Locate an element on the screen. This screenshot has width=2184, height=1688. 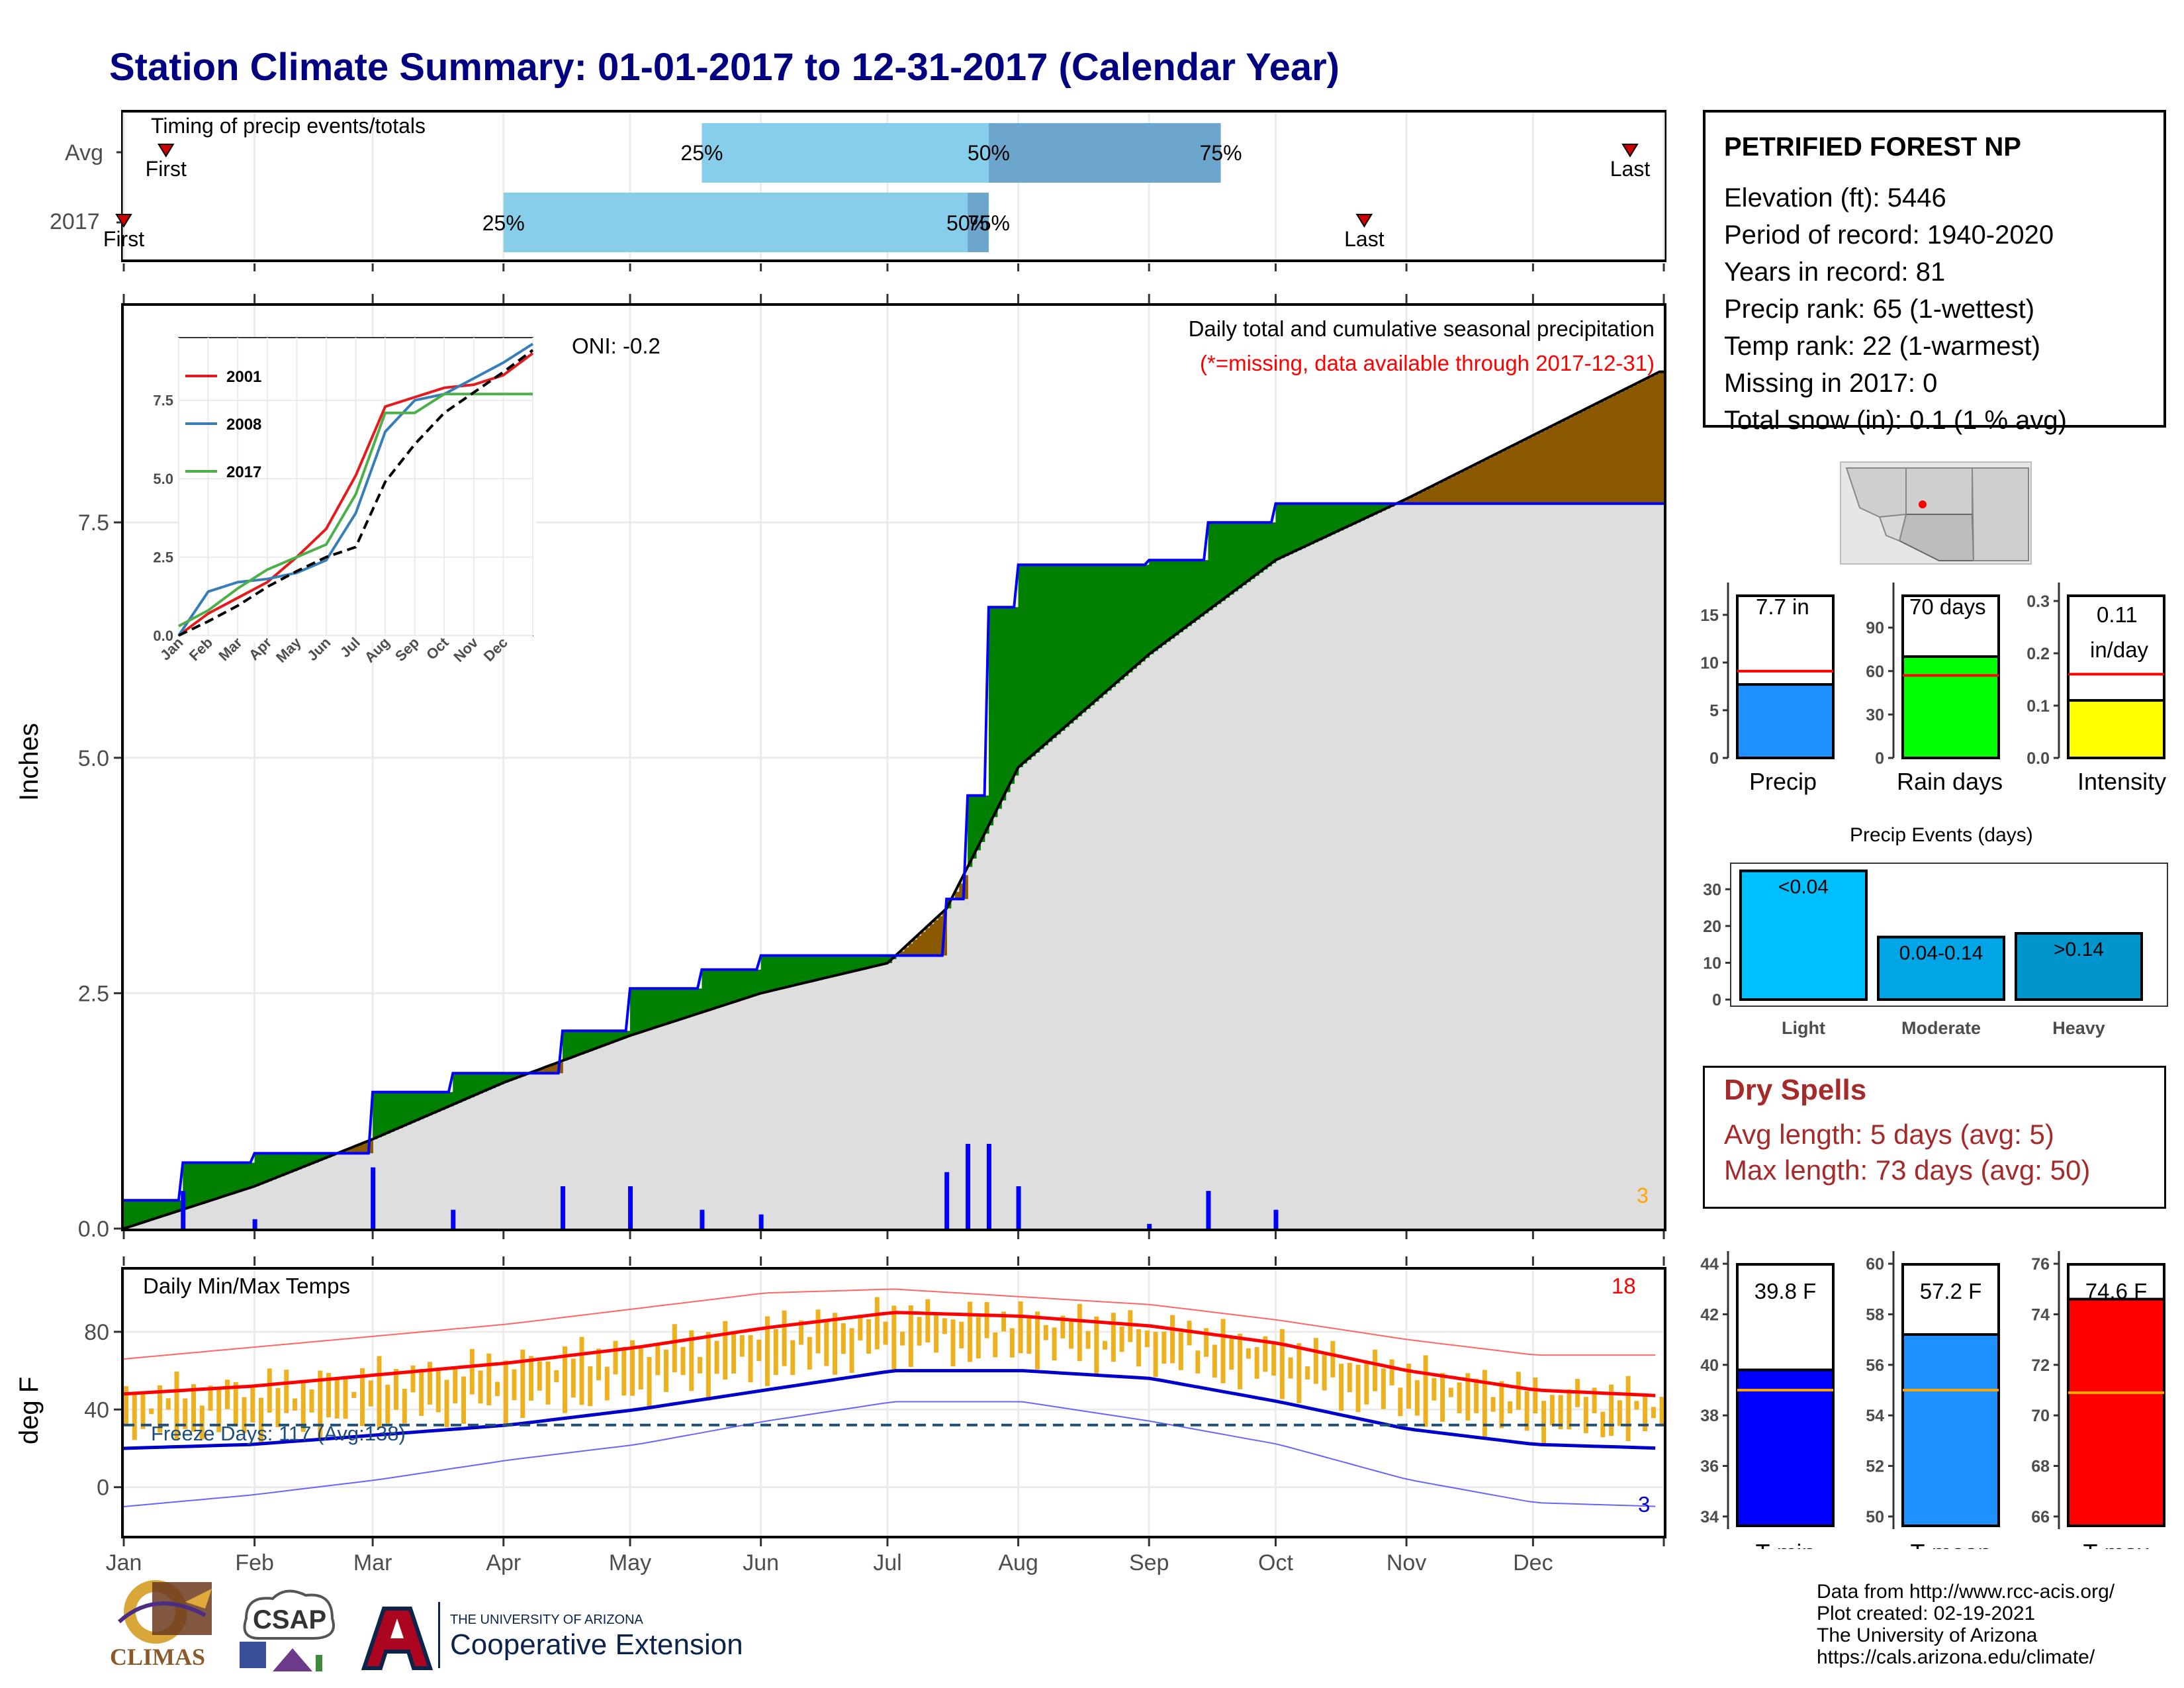
timing-2017-last-marker is located at coordinates (1364, 221).